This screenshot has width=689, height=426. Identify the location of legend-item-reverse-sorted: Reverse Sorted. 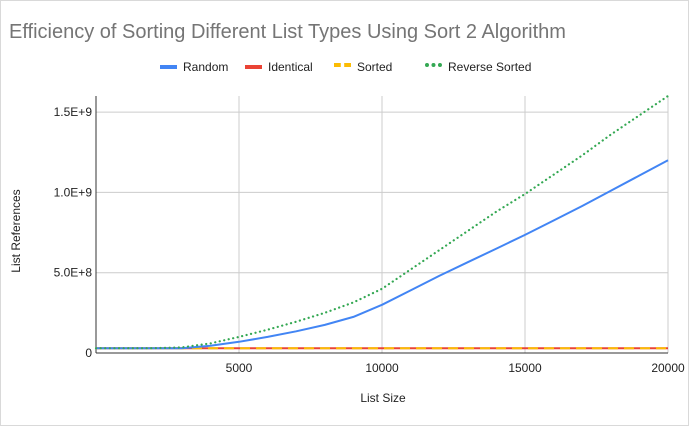
(478, 67).